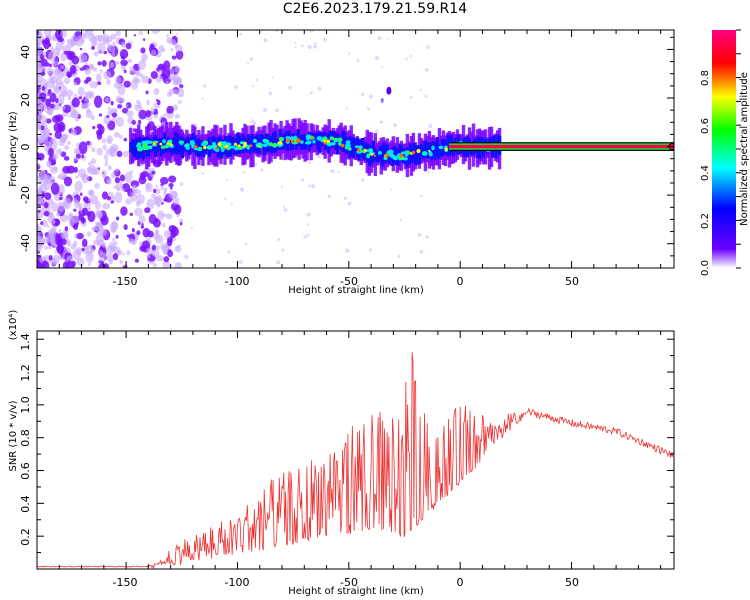 This screenshot has width=750, height=600. Describe the element at coordinates (13, 149) in the screenshot. I see `top-y-axis-label: Frequency (Hz)` at that location.